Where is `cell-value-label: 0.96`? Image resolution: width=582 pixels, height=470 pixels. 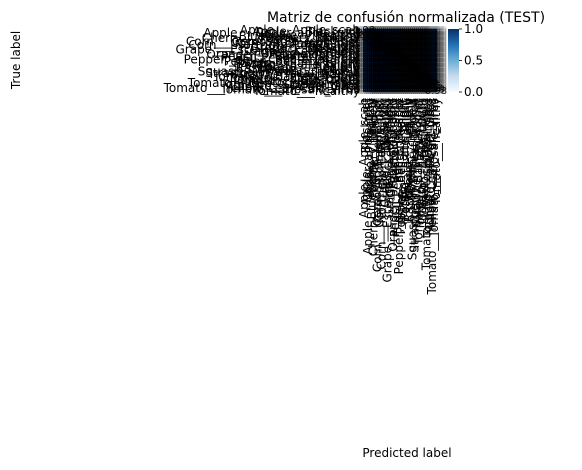
cell-value-label: 0.96 is located at coordinates (381, 45).